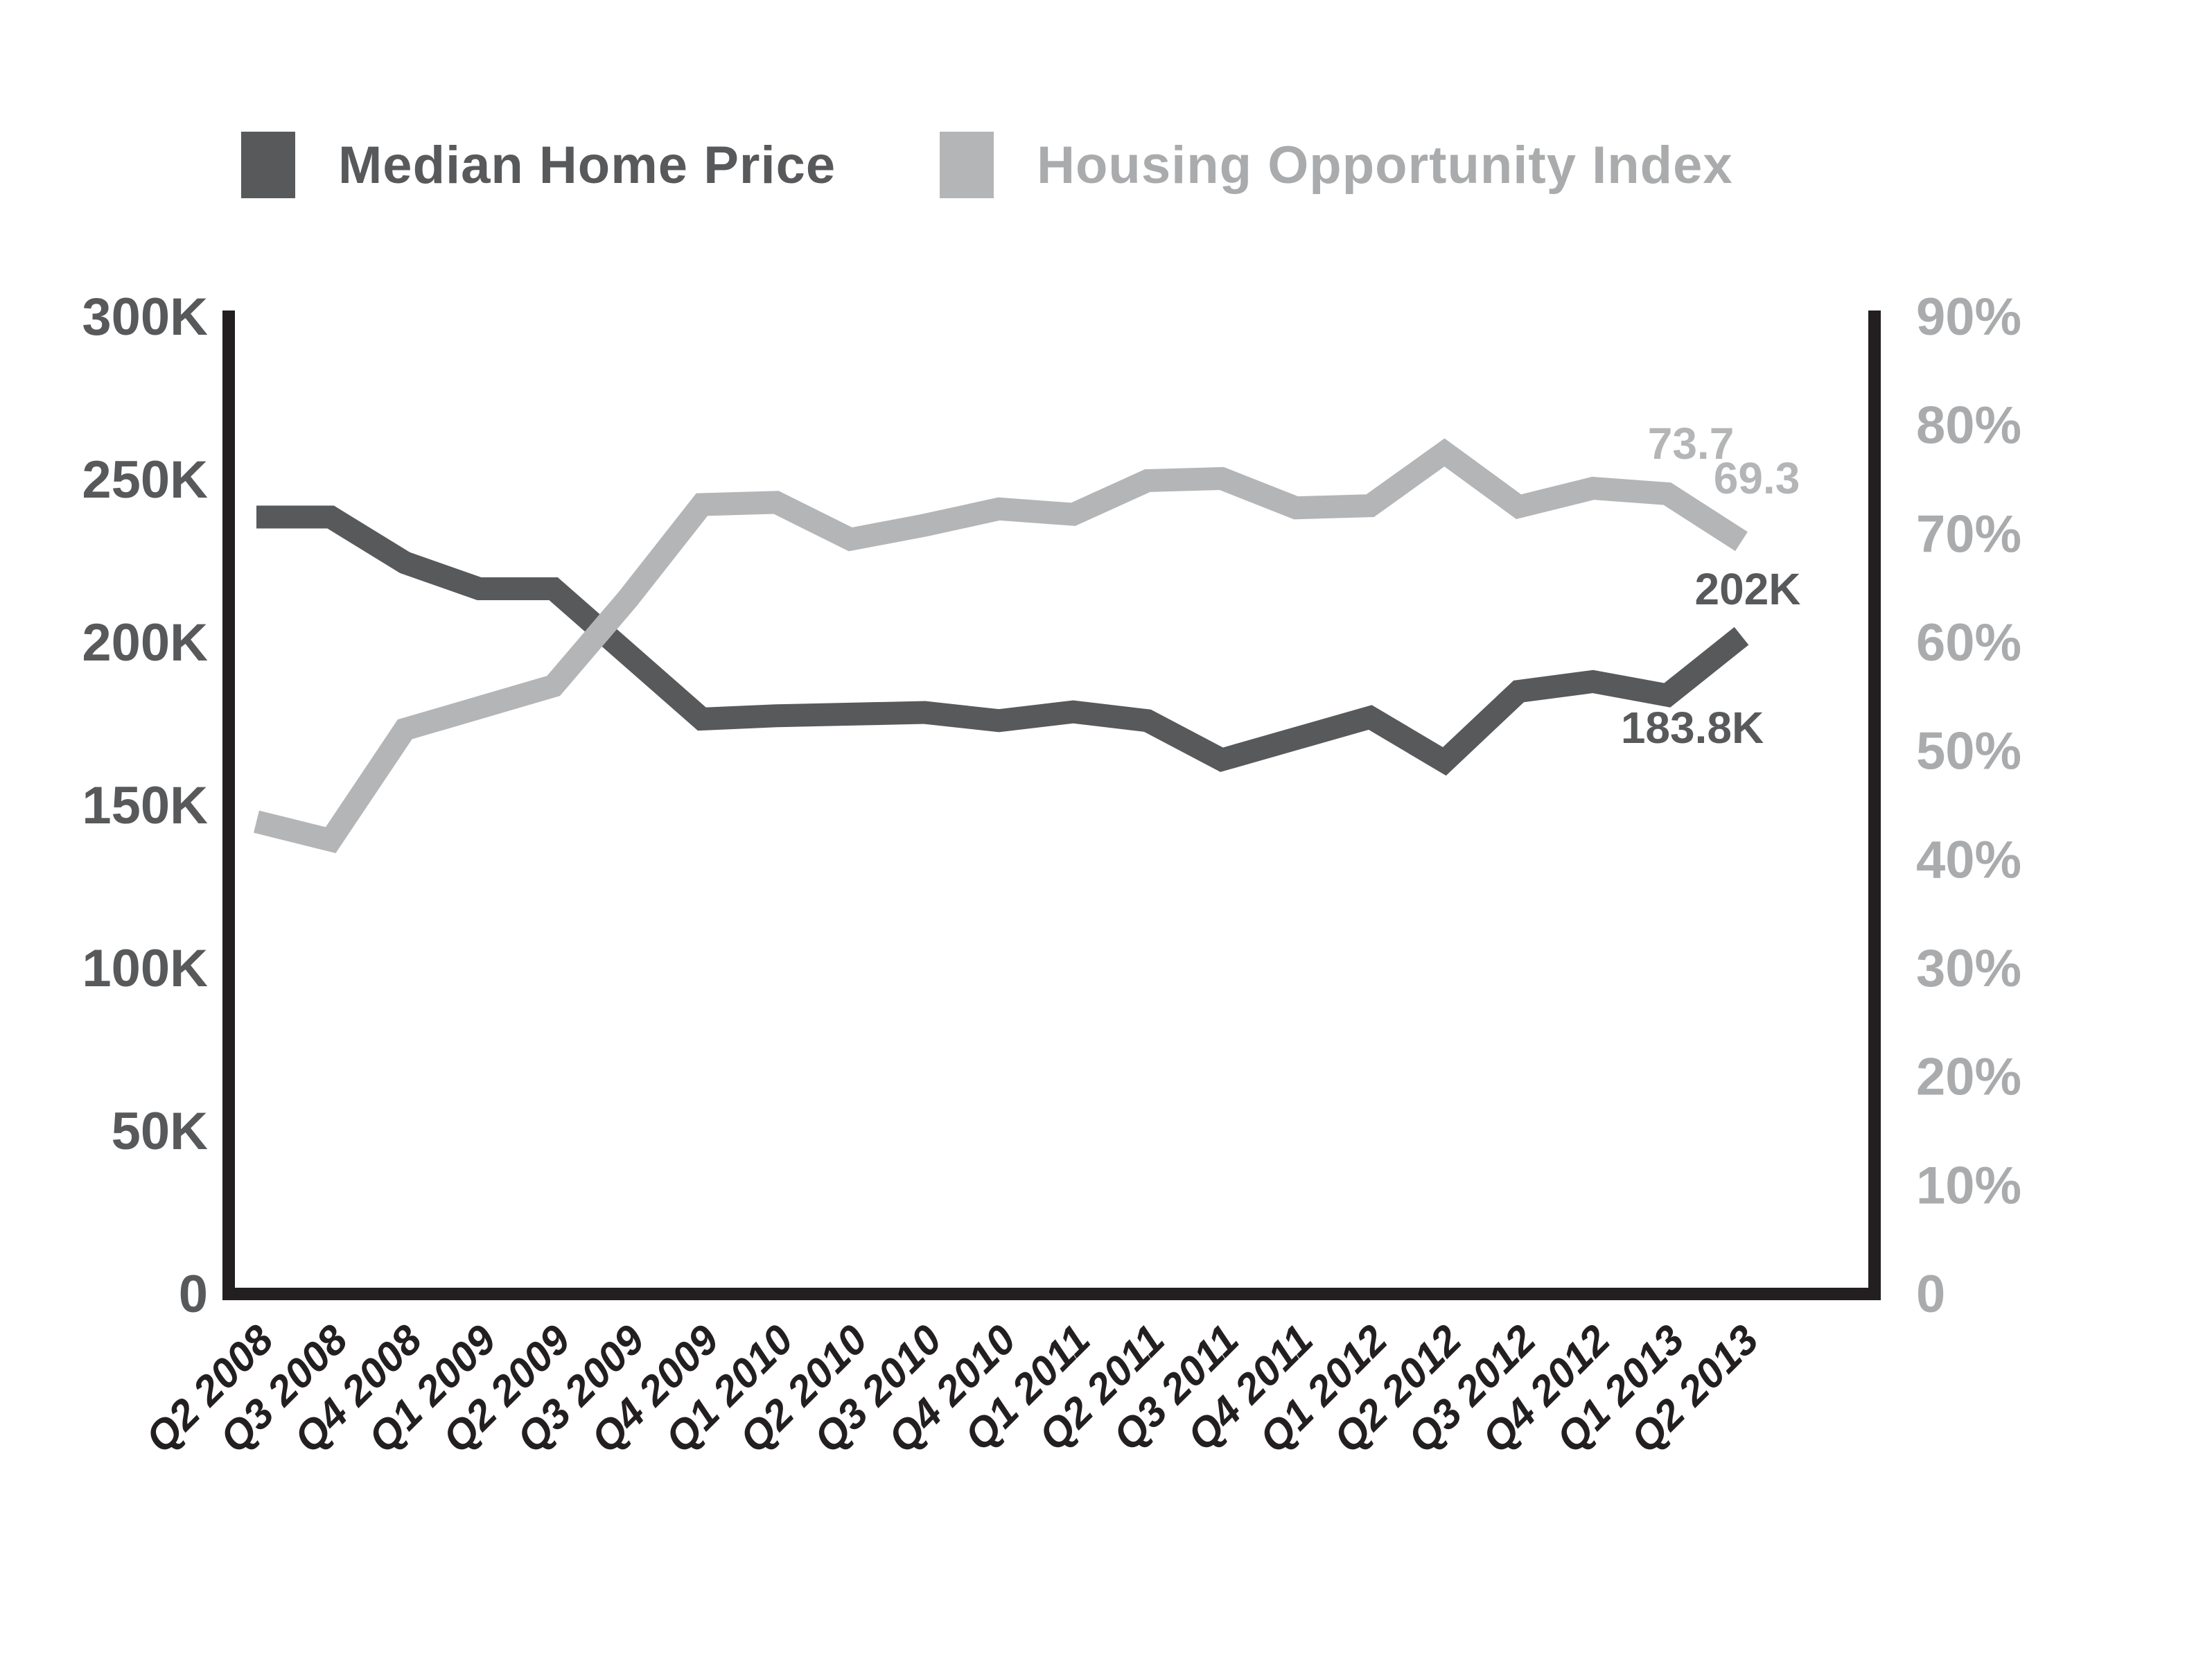 The image size is (2194, 1680). Describe the element at coordinates (145, 317) in the screenshot. I see `left-axis-tick-label: 300K` at that location.